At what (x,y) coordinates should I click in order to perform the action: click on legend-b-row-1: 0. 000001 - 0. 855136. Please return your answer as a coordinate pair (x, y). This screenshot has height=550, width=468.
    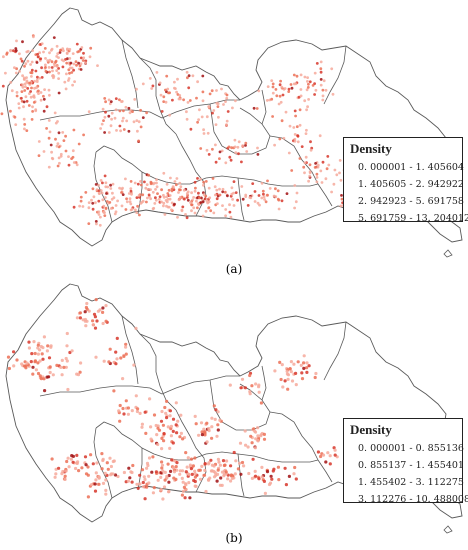
    Looking at the image, I should click on (407, 448).